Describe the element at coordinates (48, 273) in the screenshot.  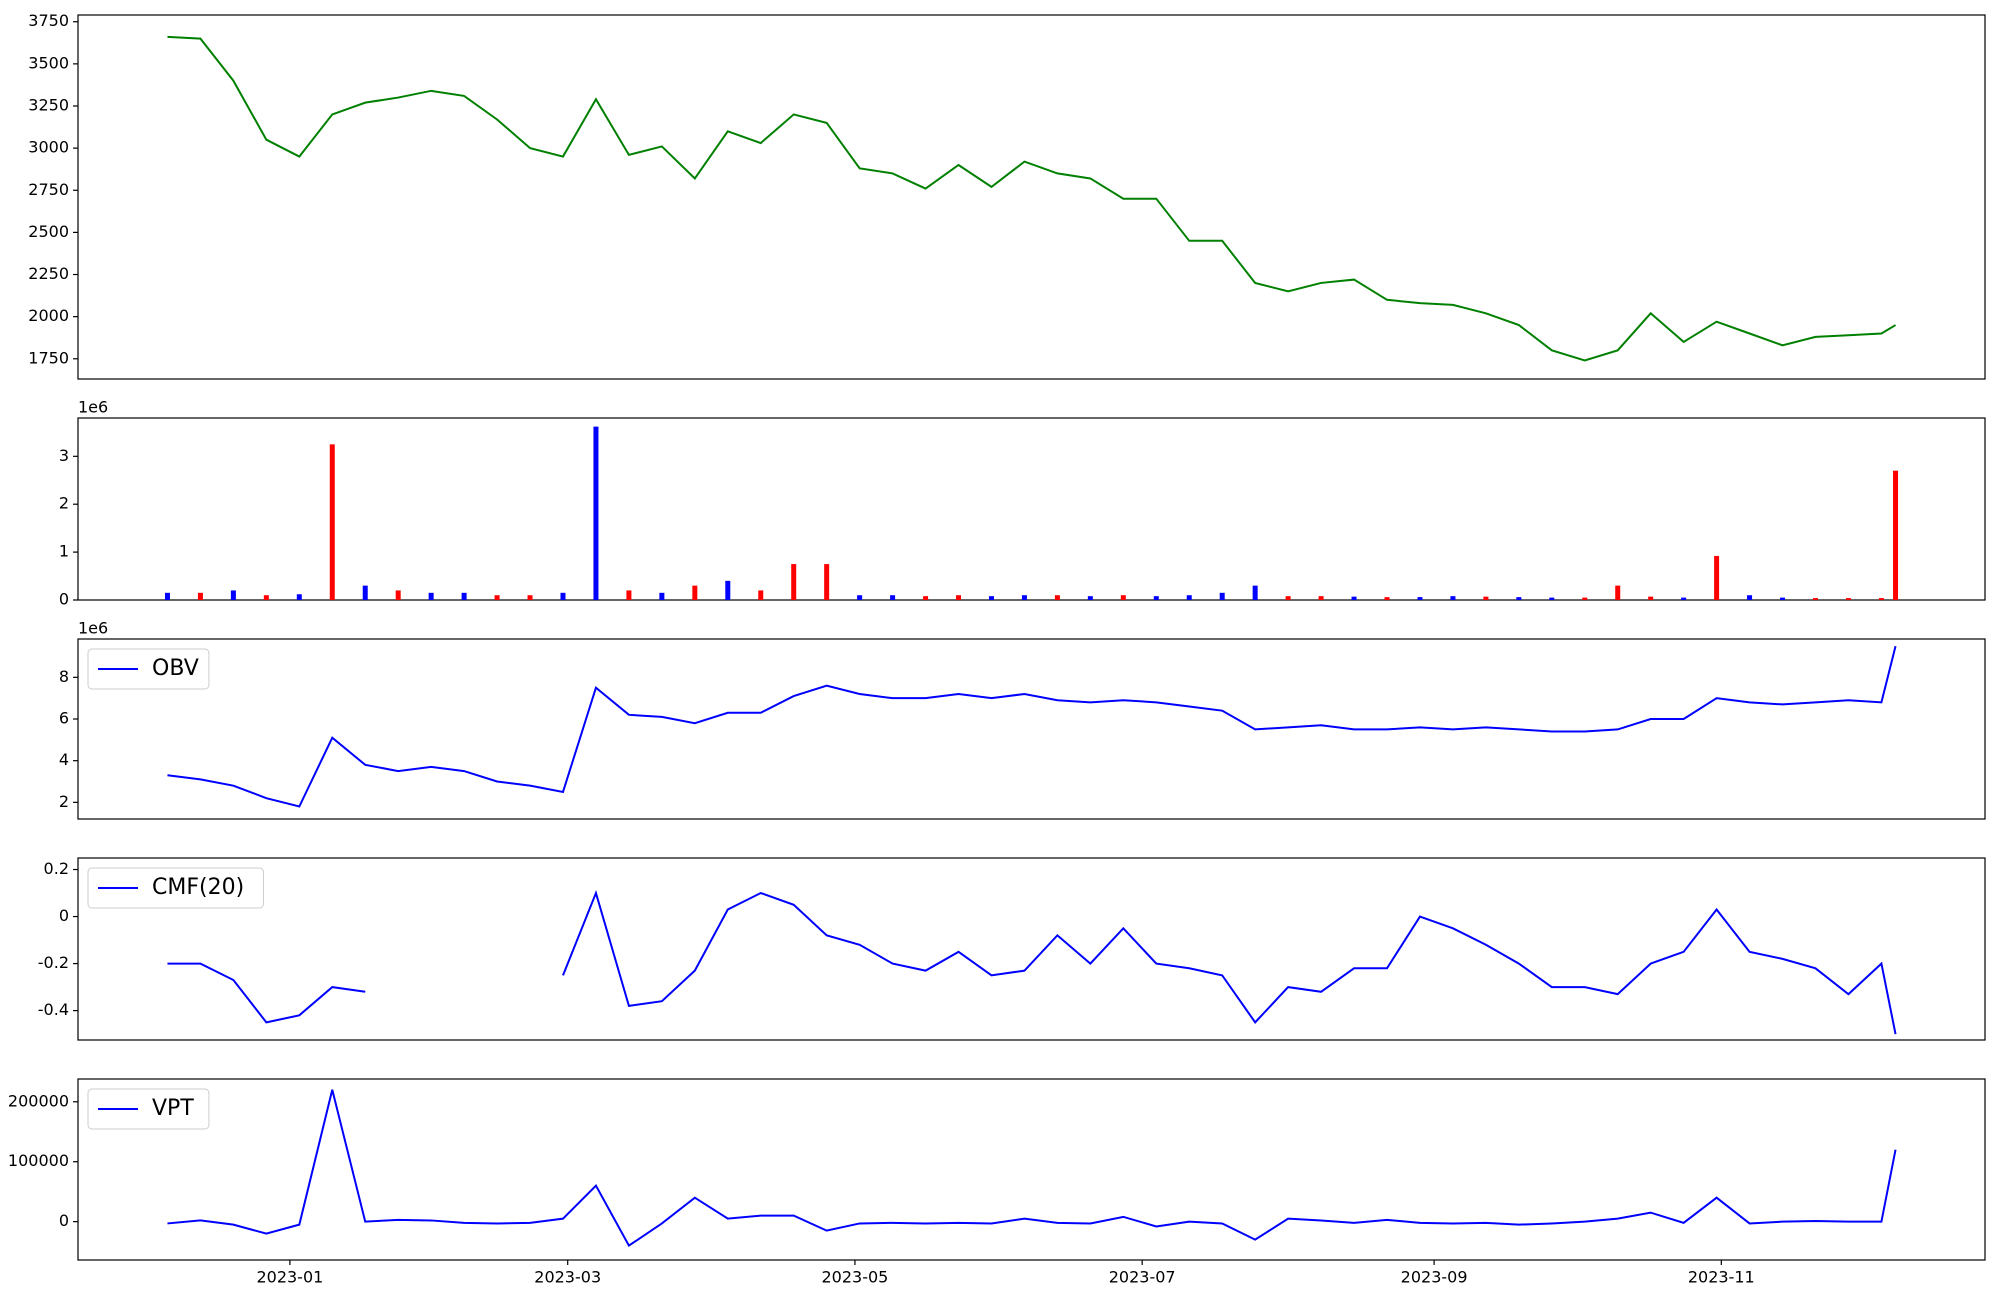
I see `y-tick-label: 2250` at that location.